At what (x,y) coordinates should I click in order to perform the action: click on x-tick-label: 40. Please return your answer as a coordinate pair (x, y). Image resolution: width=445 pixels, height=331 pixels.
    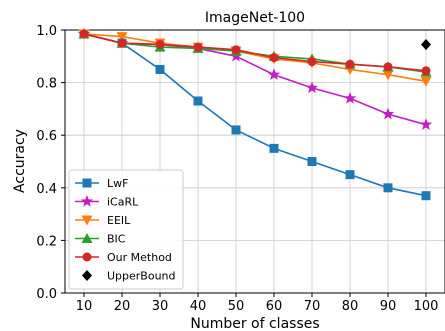
    Looking at the image, I should click on (198, 306).